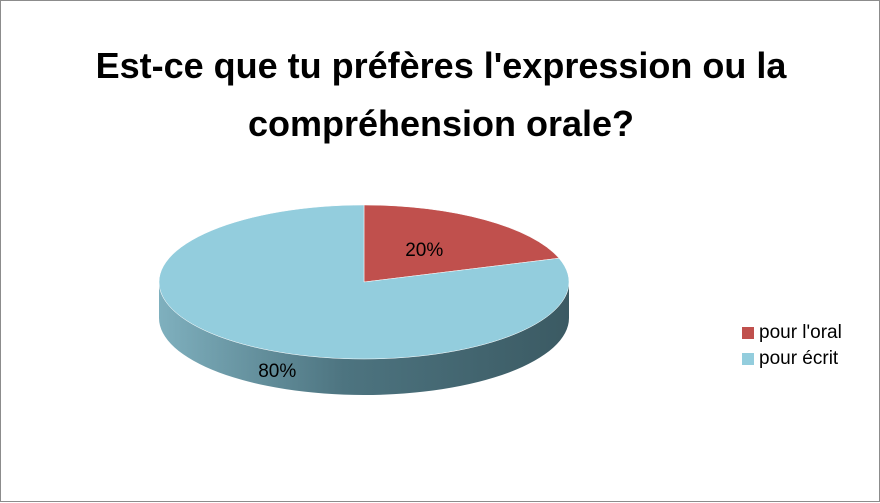  What do you see at coordinates (277, 371) in the screenshot?
I see `data-label: 80%` at bounding box center [277, 371].